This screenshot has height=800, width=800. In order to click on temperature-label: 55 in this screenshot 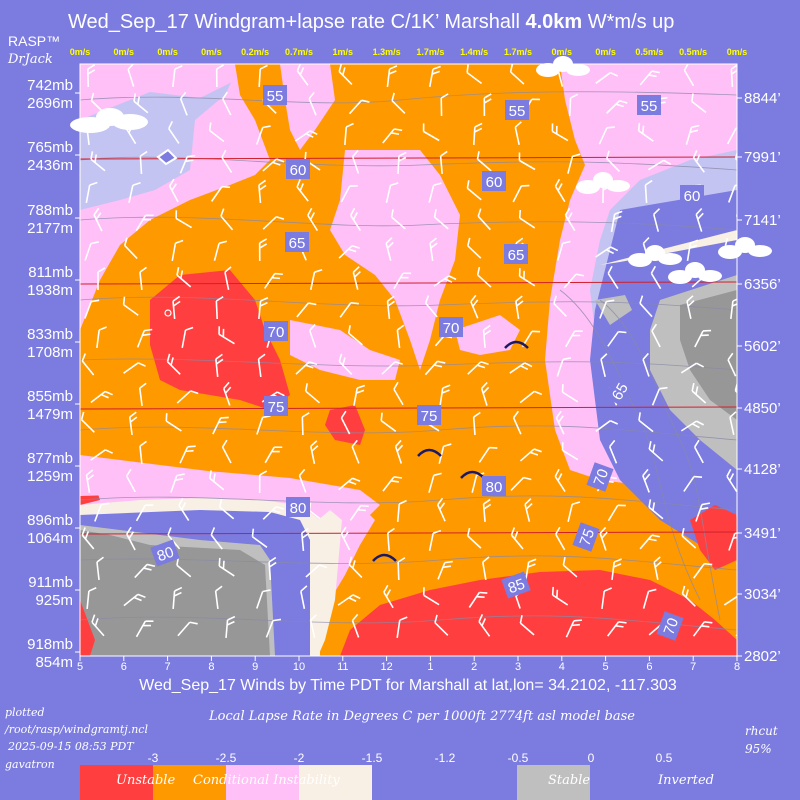, I will do `click(649, 105)`.